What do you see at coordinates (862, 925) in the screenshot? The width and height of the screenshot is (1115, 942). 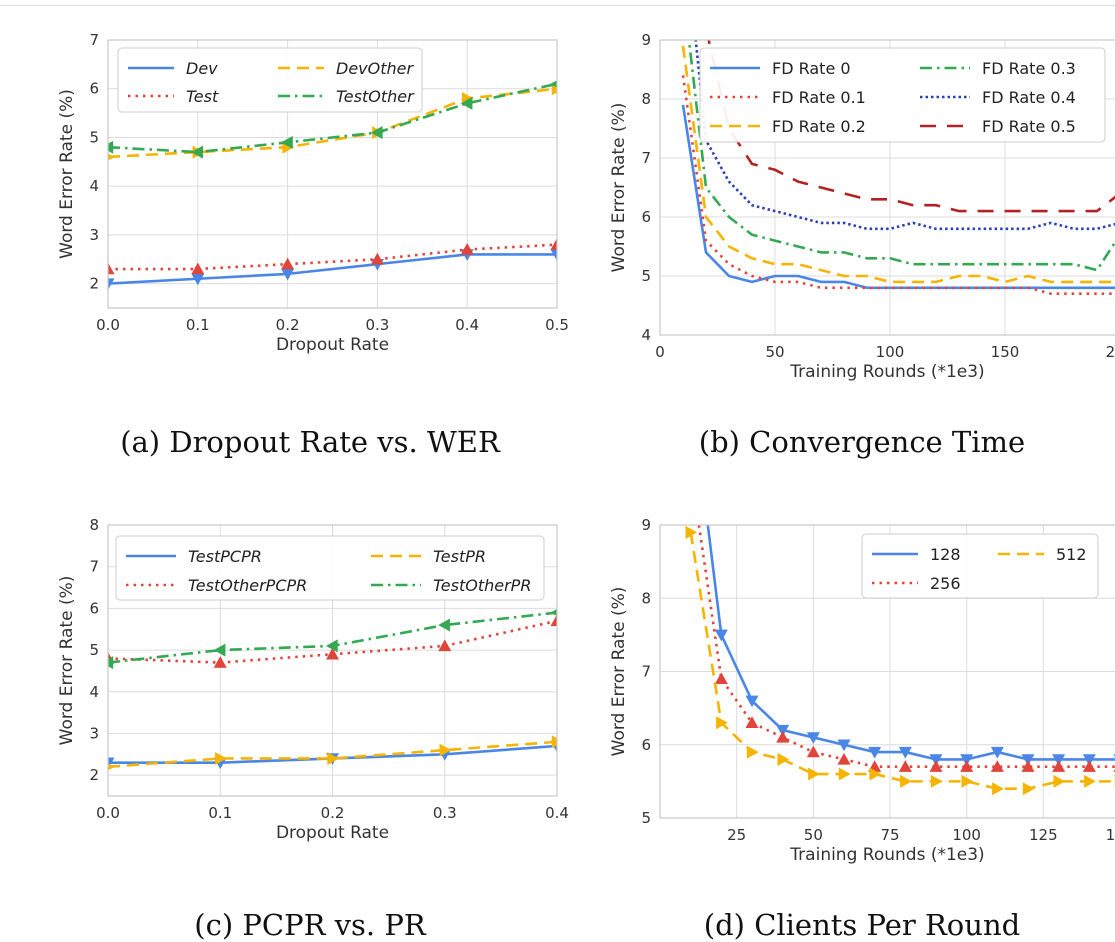 I see `caption-d: (d) Clients Per Round` at bounding box center [862, 925].